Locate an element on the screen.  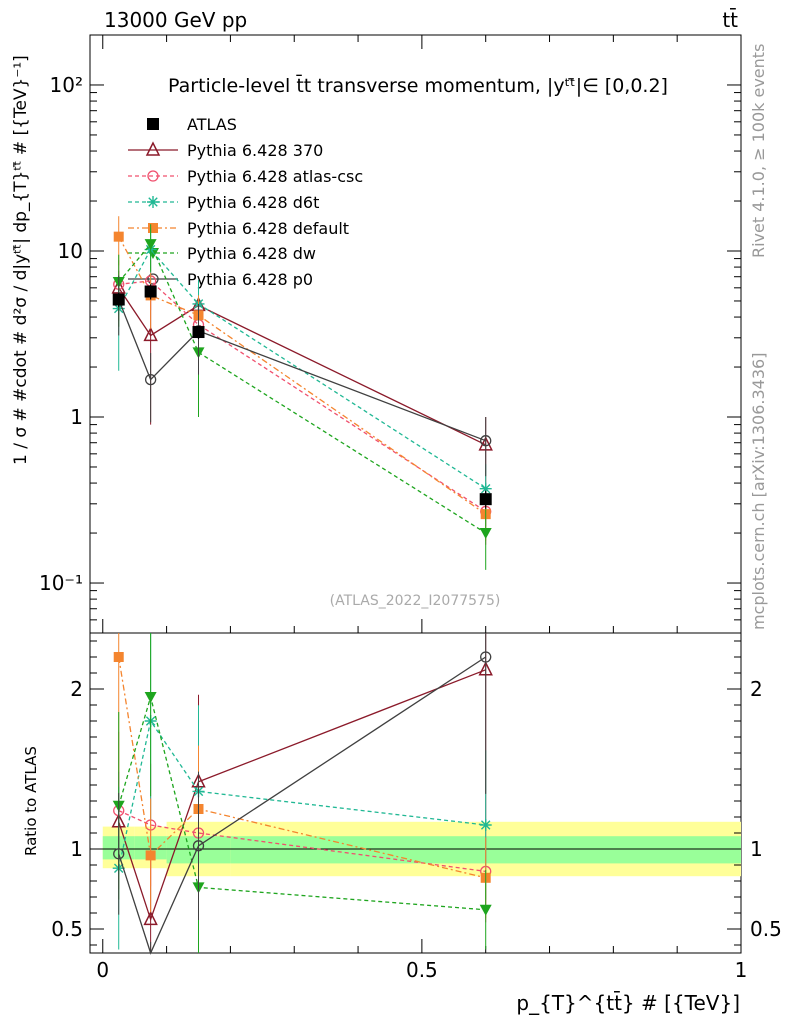
y-tick-label-1: 1 is located at coordinates (76, 417).